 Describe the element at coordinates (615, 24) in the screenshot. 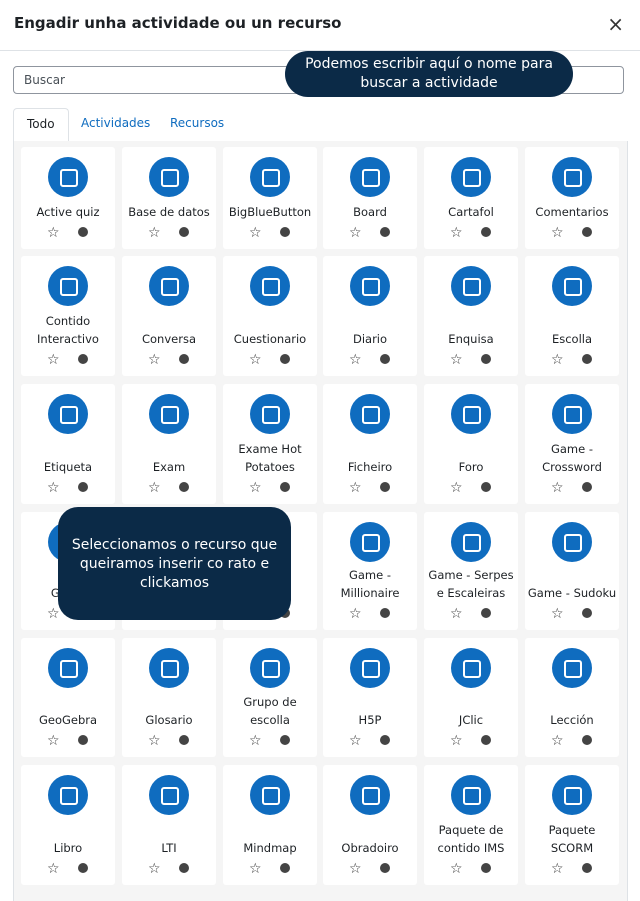

I see `close-button: ×` at that location.